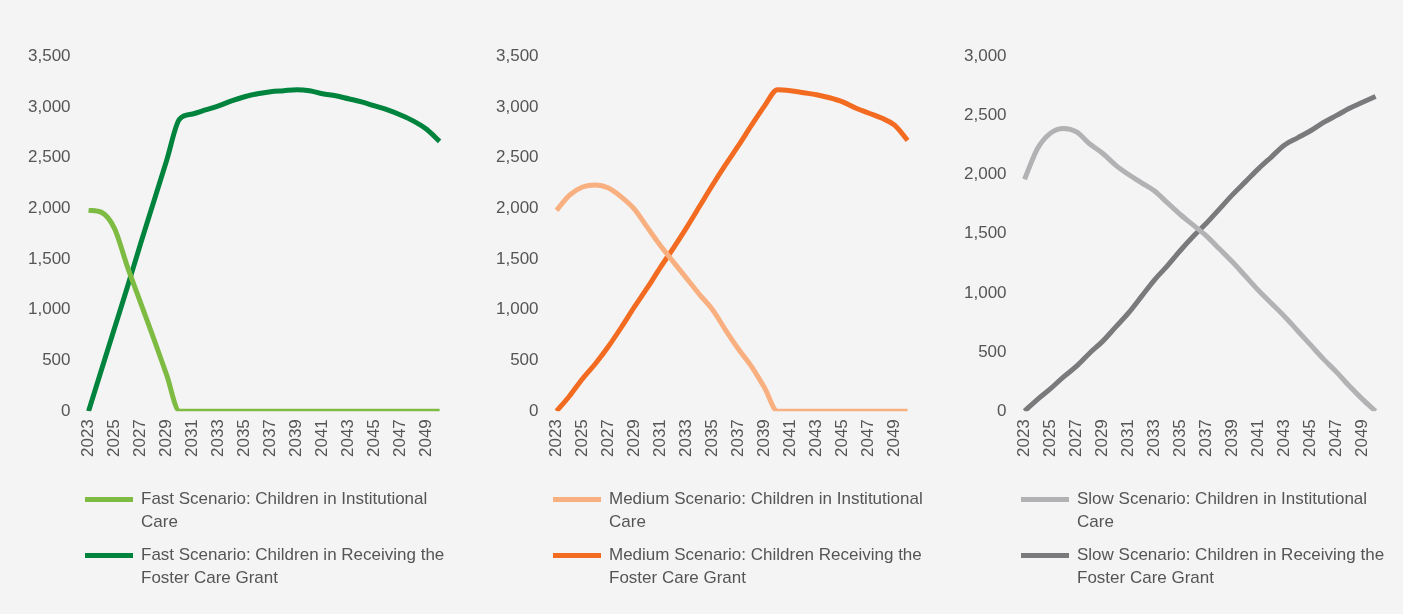 The height and width of the screenshot is (614, 1403). What do you see at coordinates (285, 510) in the screenshot?
I see `legend-label: Fast Scenario: Children in Institutional Care` at bounding box center [285, 510].